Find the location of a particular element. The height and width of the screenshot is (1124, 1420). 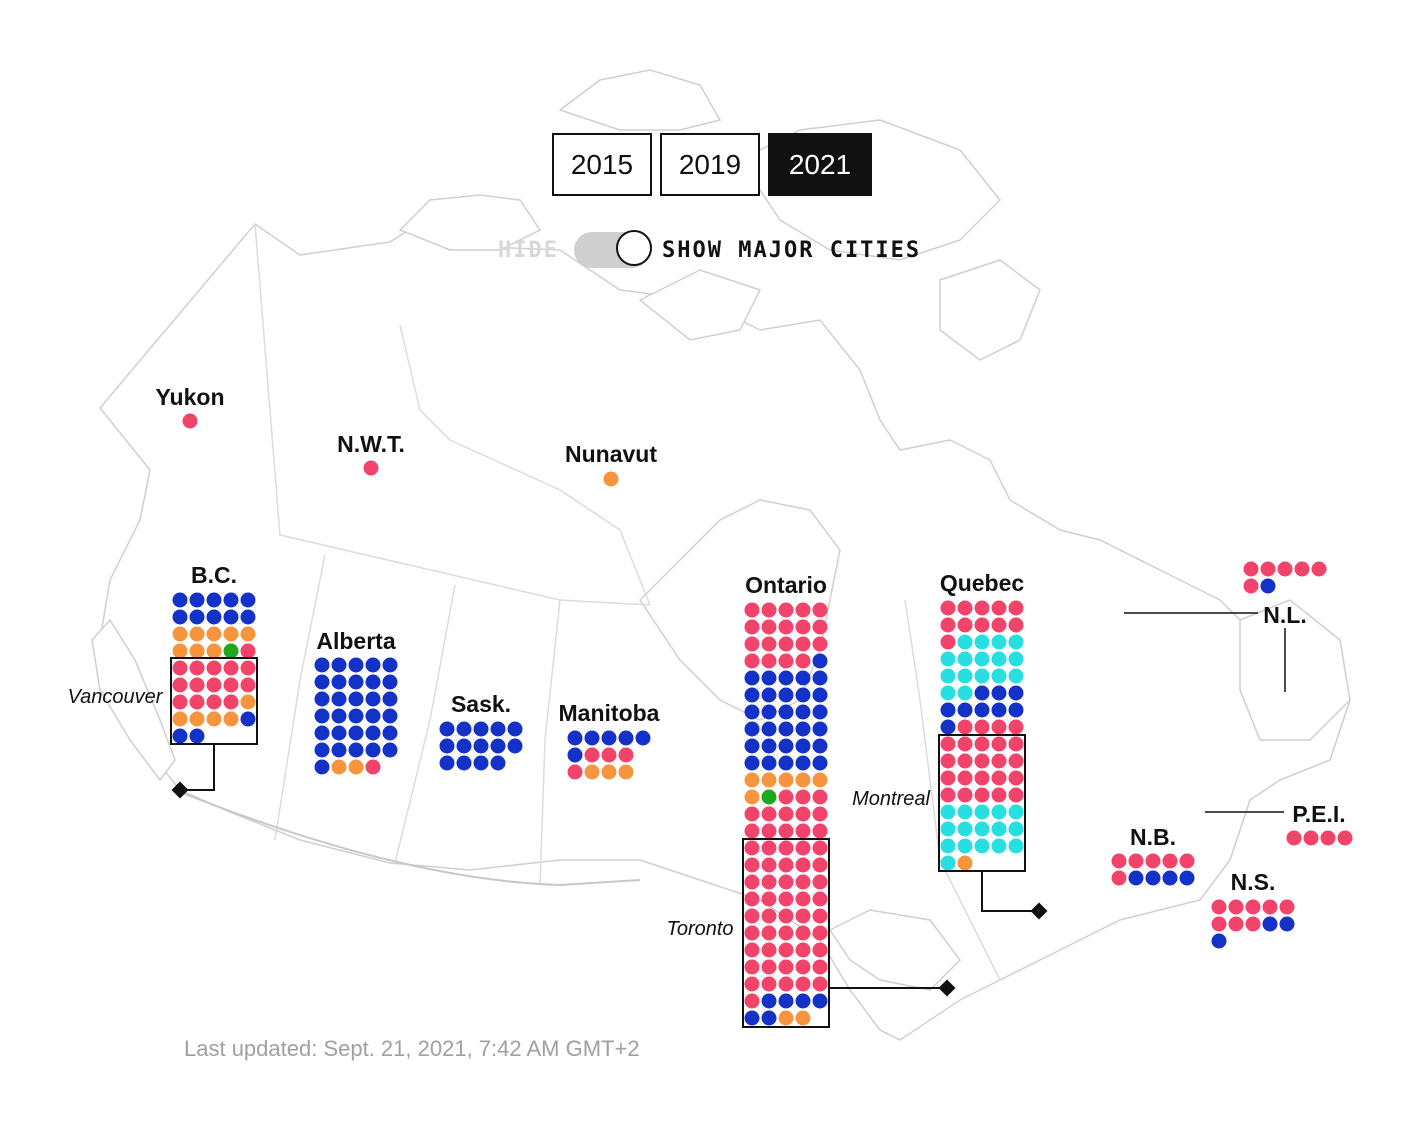

year-tab-2019: 2019 is located at coordinates (710, 164).